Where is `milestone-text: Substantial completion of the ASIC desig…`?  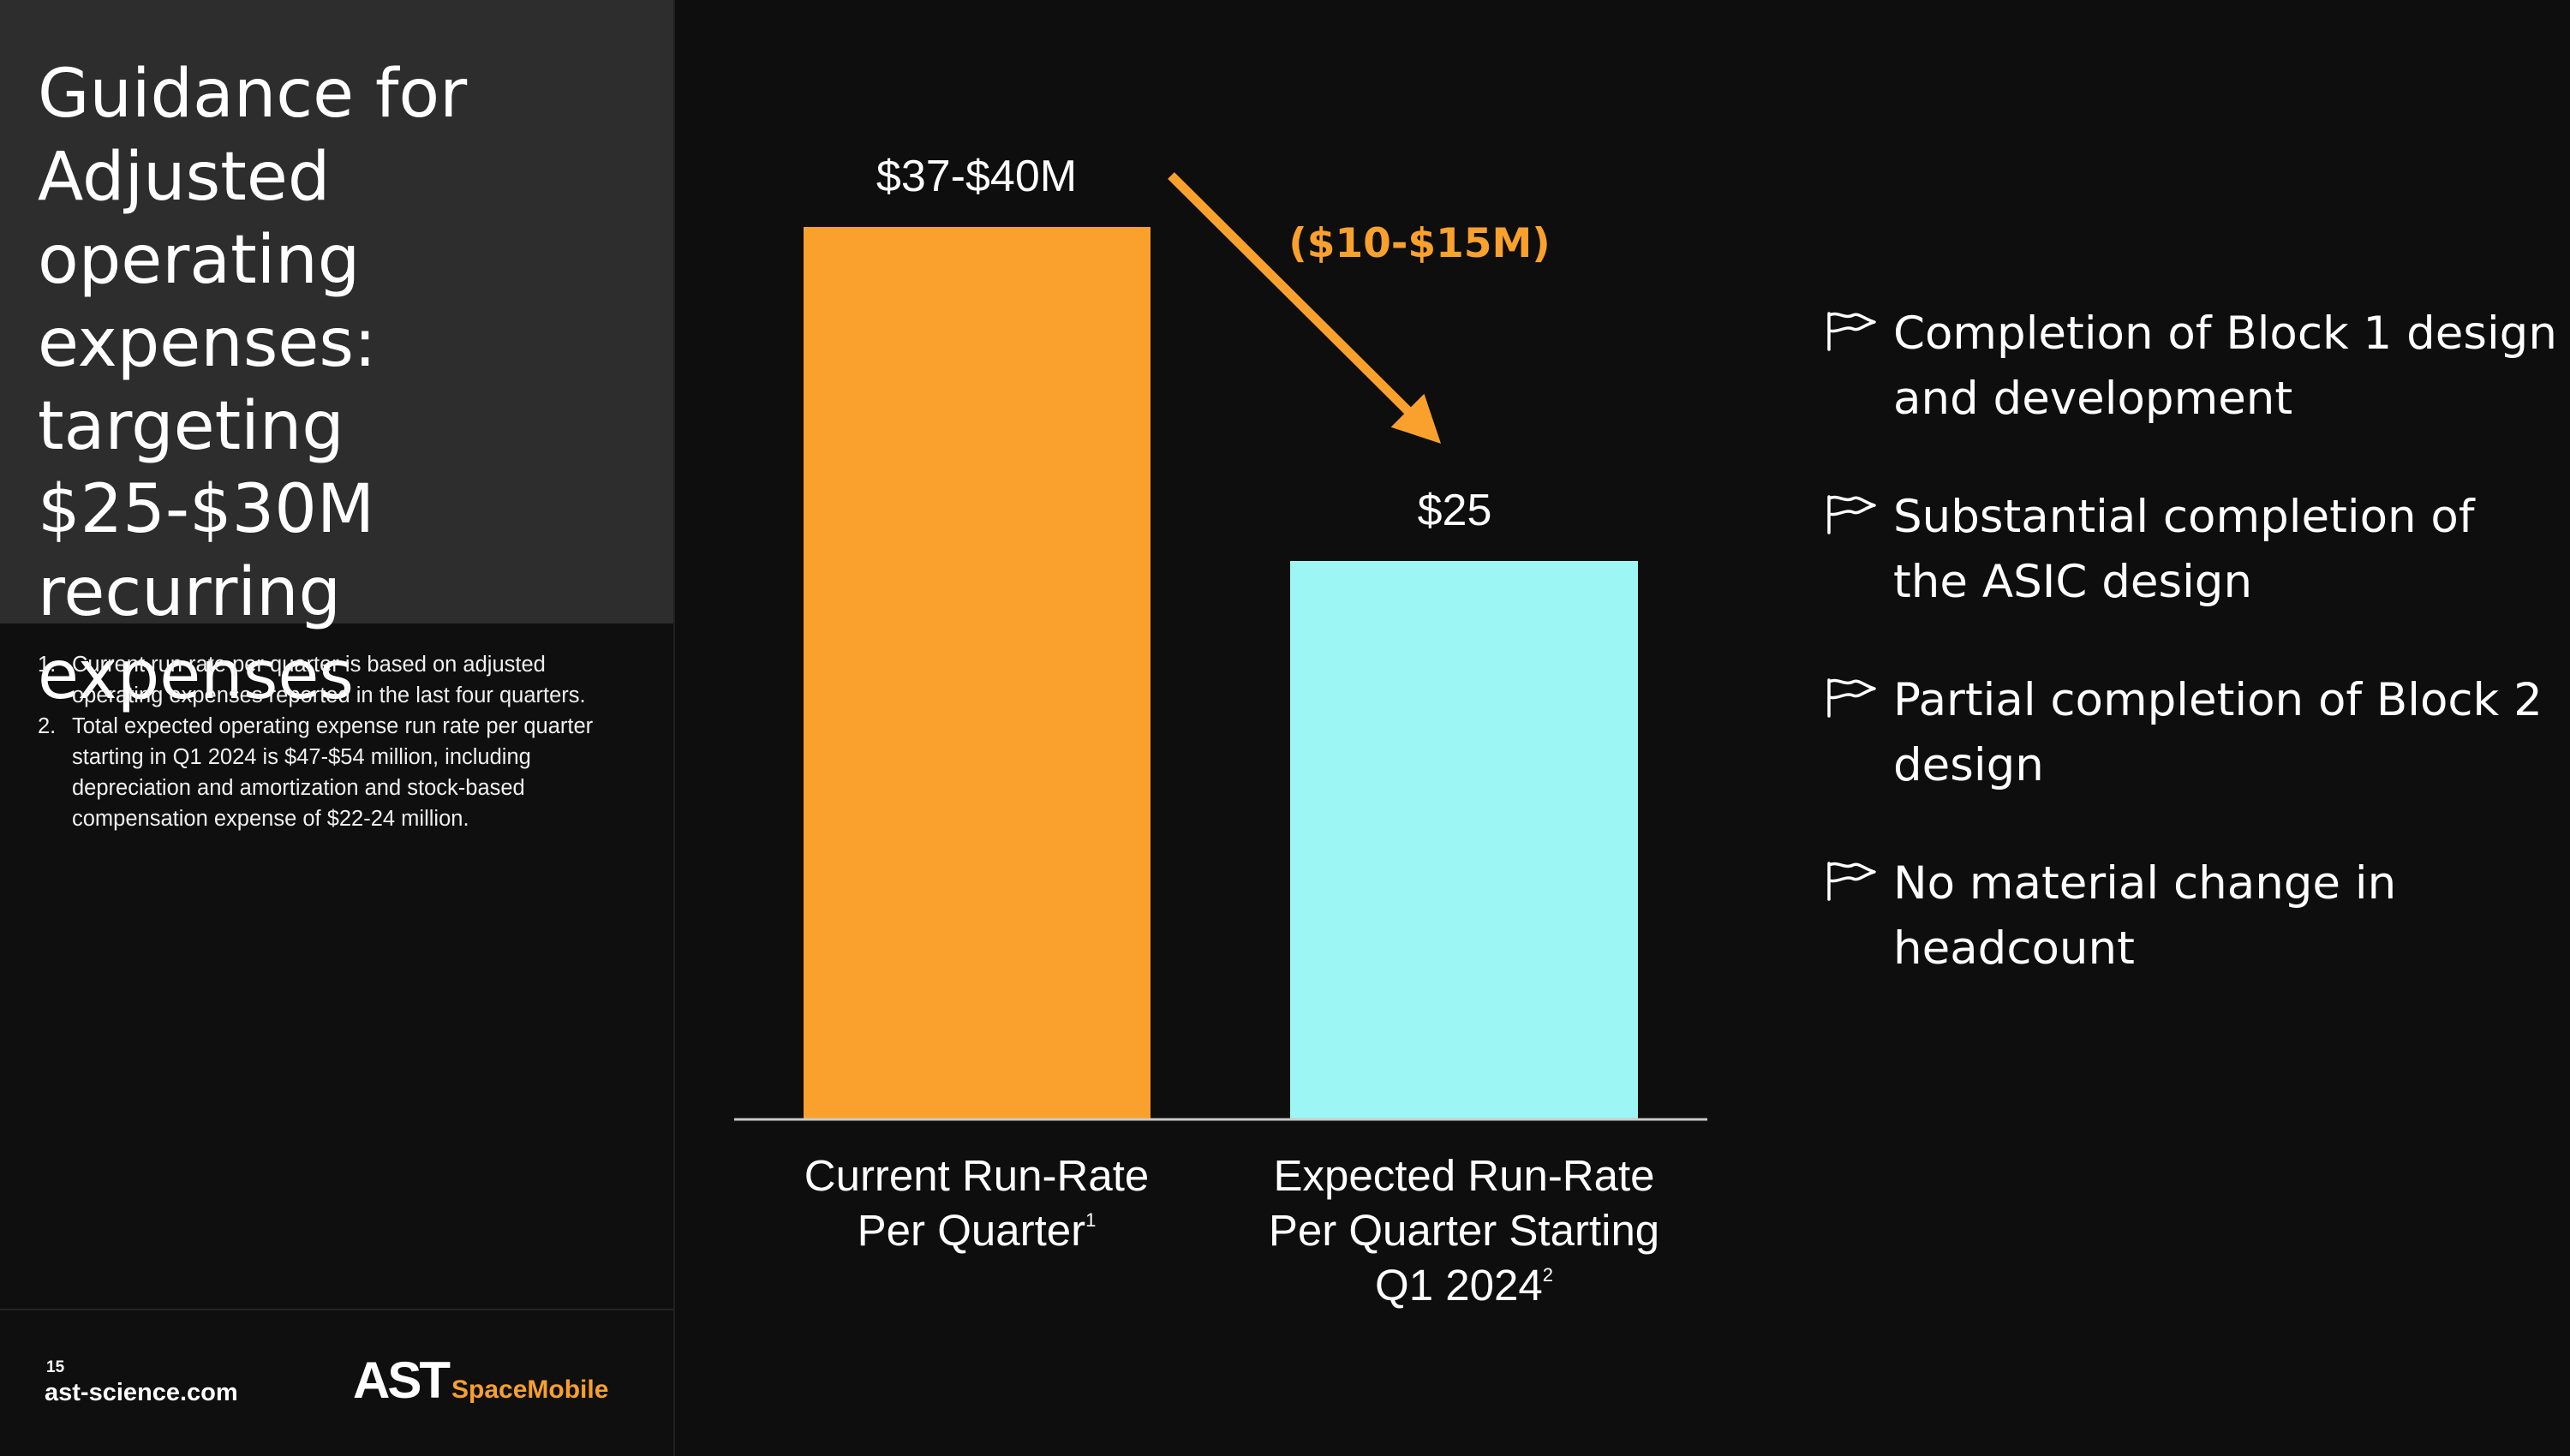
milestone-text: Substantial completion of the ASIC desig… is located at coordinates (2184, 549).